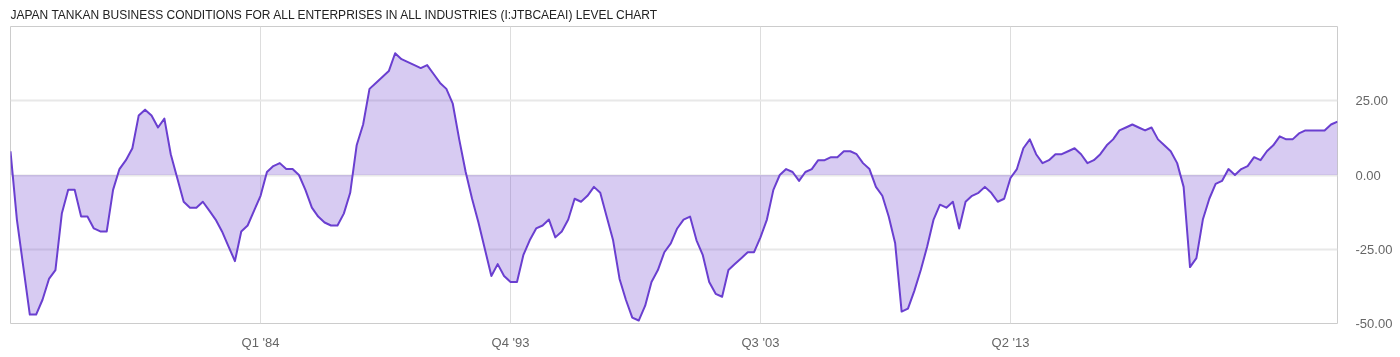 This screenshot has width=1400, height=357. Describe the element at coordinates (1010, 342) in the screenshot. I see `x-tick-label: Q2 '13` at that location.